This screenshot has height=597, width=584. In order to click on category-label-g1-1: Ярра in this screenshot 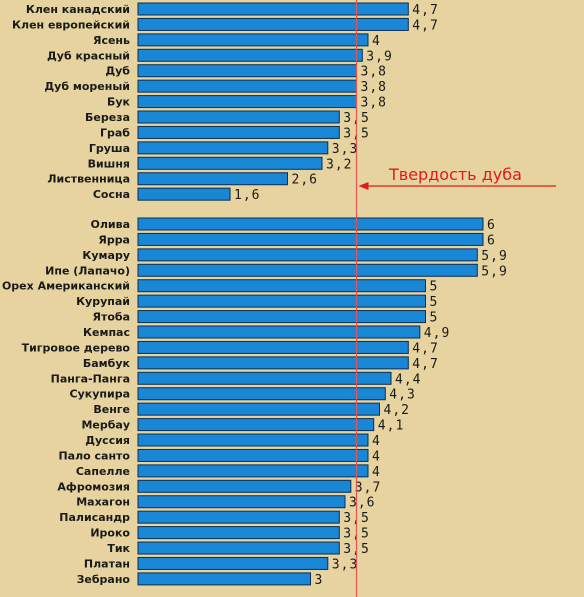, I will do `click(114, 239)`.